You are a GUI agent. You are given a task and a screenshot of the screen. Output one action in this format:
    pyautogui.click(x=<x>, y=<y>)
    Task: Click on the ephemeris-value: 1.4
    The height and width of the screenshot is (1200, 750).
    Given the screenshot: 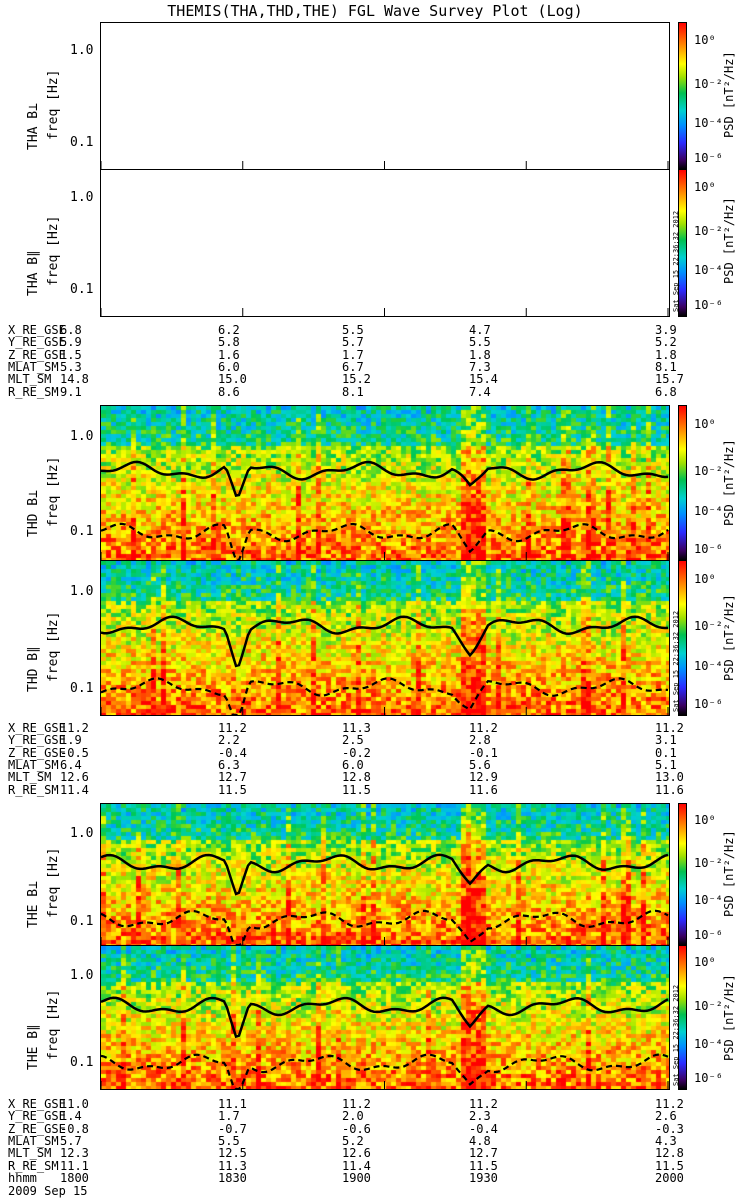 What is the action you would take?
    pyautogui.click(x=71, y=1116)
    